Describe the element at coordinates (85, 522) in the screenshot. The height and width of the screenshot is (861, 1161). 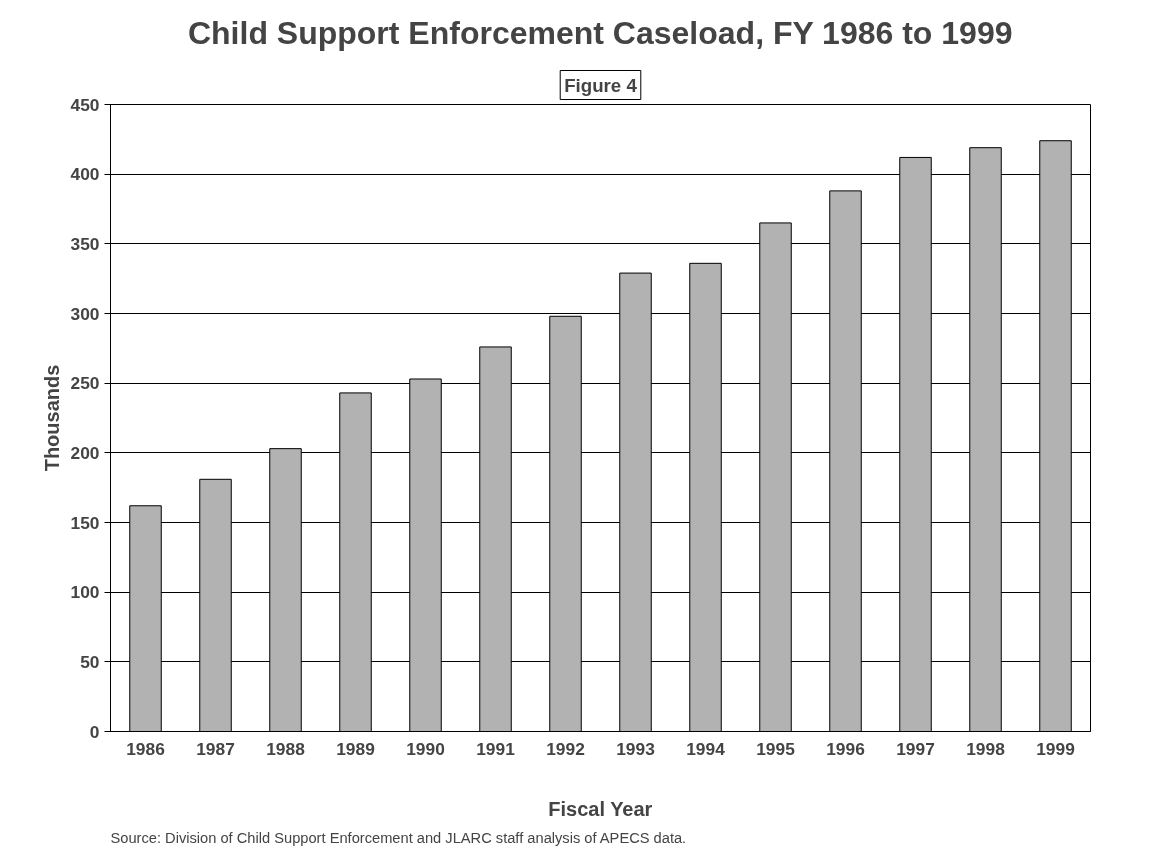
I see `y-tick-label: 150` at that location.